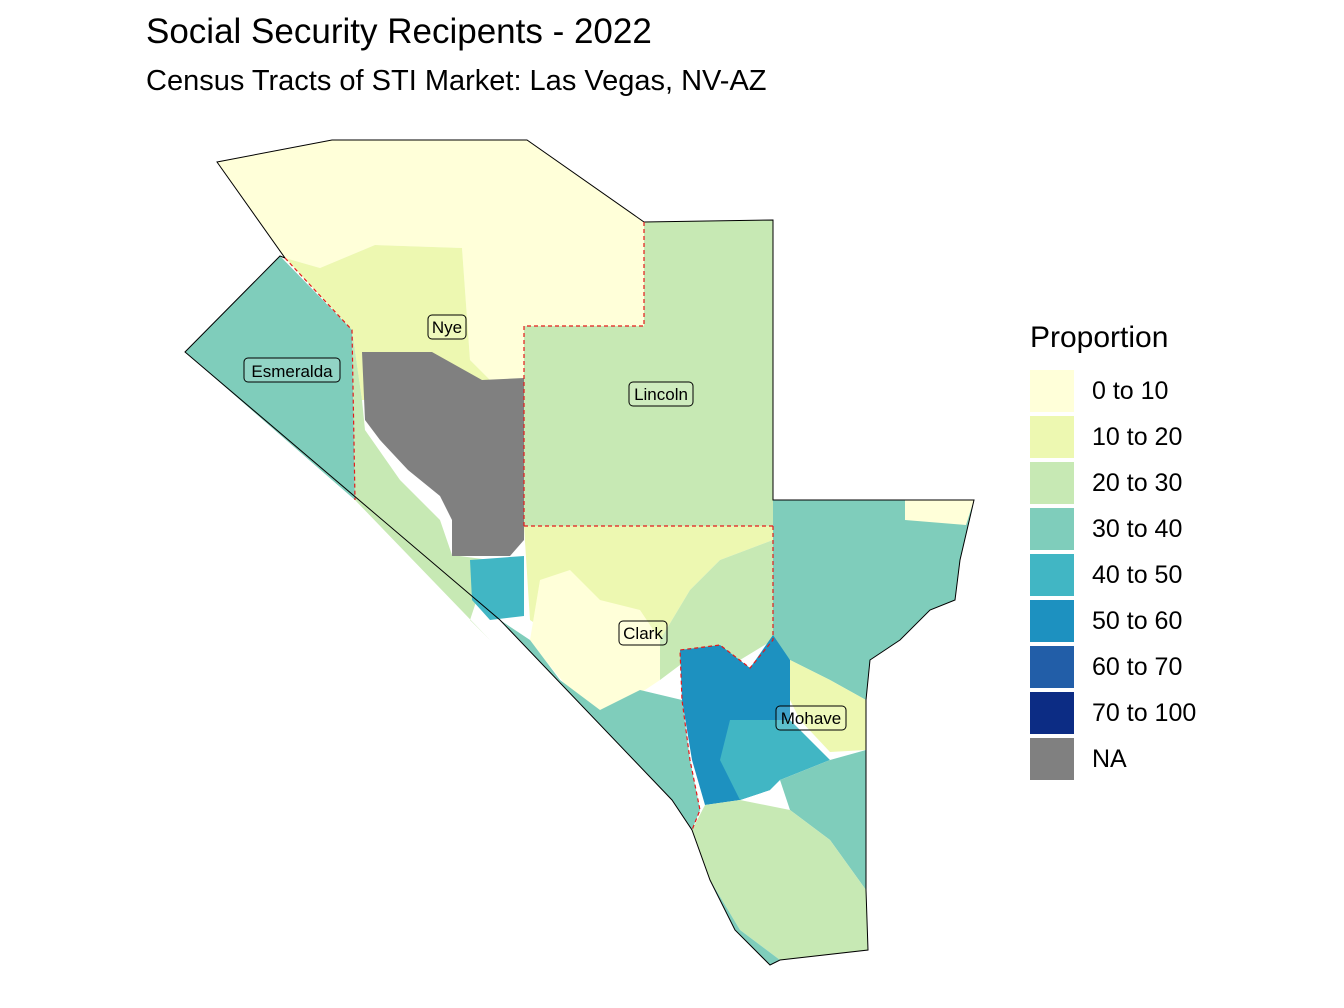 This screenshot has width=1344, height=1008. I want to click on map-title: Social Security Recipents - 2022, so click(399, 31).